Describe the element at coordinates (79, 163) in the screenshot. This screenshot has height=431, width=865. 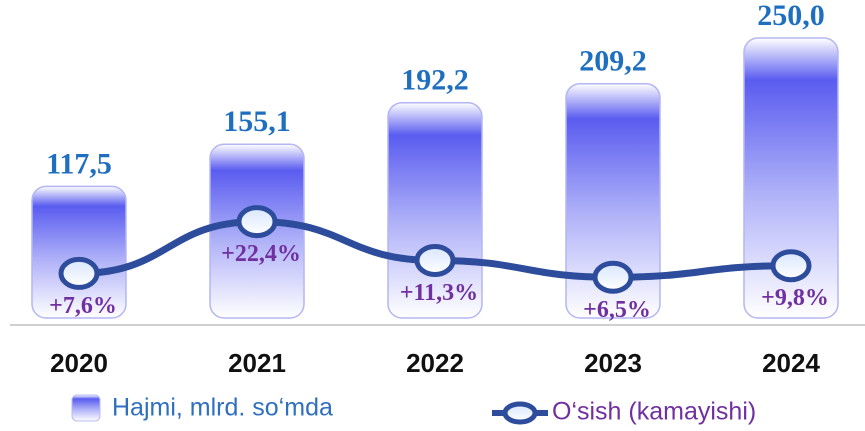
I see `bar-value-label: 117,5` at that location.